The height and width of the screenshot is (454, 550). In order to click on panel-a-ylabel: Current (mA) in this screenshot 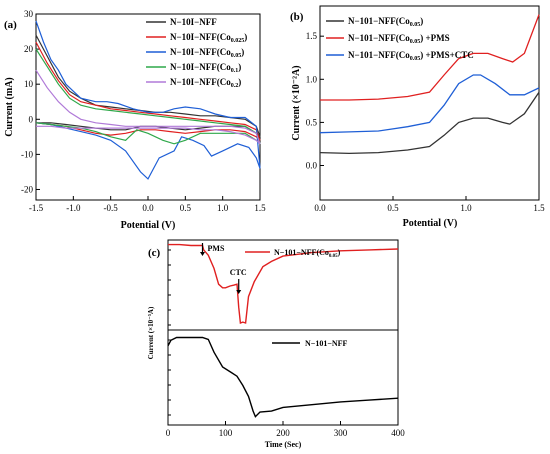, I will do `click(9, 107)`.